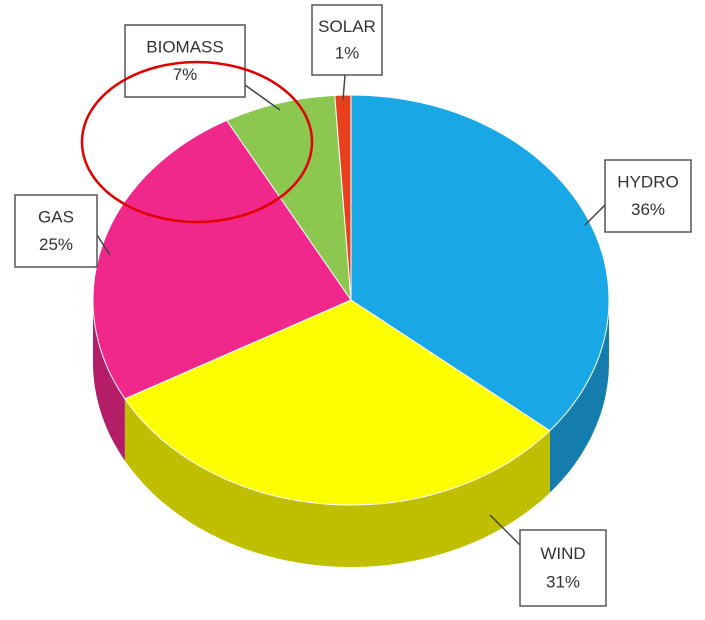 This screenshot has height=620, width=705. What do you see at coordinates (647, 182) in the screenshot?
I see `category-label: HYDRO` at bounding box center [647, 182].